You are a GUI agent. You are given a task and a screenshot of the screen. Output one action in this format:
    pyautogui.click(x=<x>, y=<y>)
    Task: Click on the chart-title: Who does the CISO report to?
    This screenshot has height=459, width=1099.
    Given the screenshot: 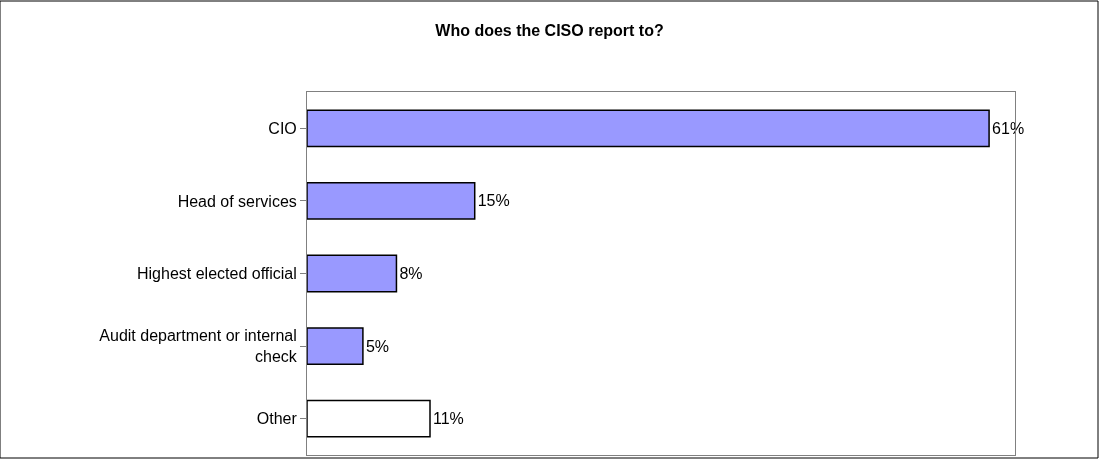 What is the action you would take?
    pyautogui.click(x=549, y=30)
    